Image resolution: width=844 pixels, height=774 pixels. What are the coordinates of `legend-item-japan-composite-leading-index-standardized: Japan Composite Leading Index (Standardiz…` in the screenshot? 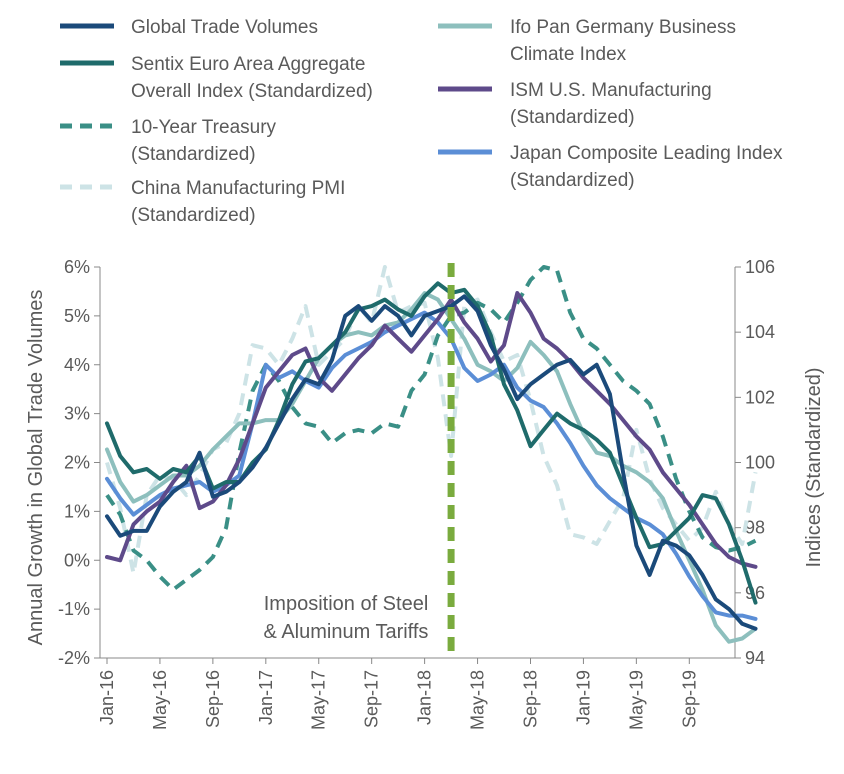 It's located at (610, 167).